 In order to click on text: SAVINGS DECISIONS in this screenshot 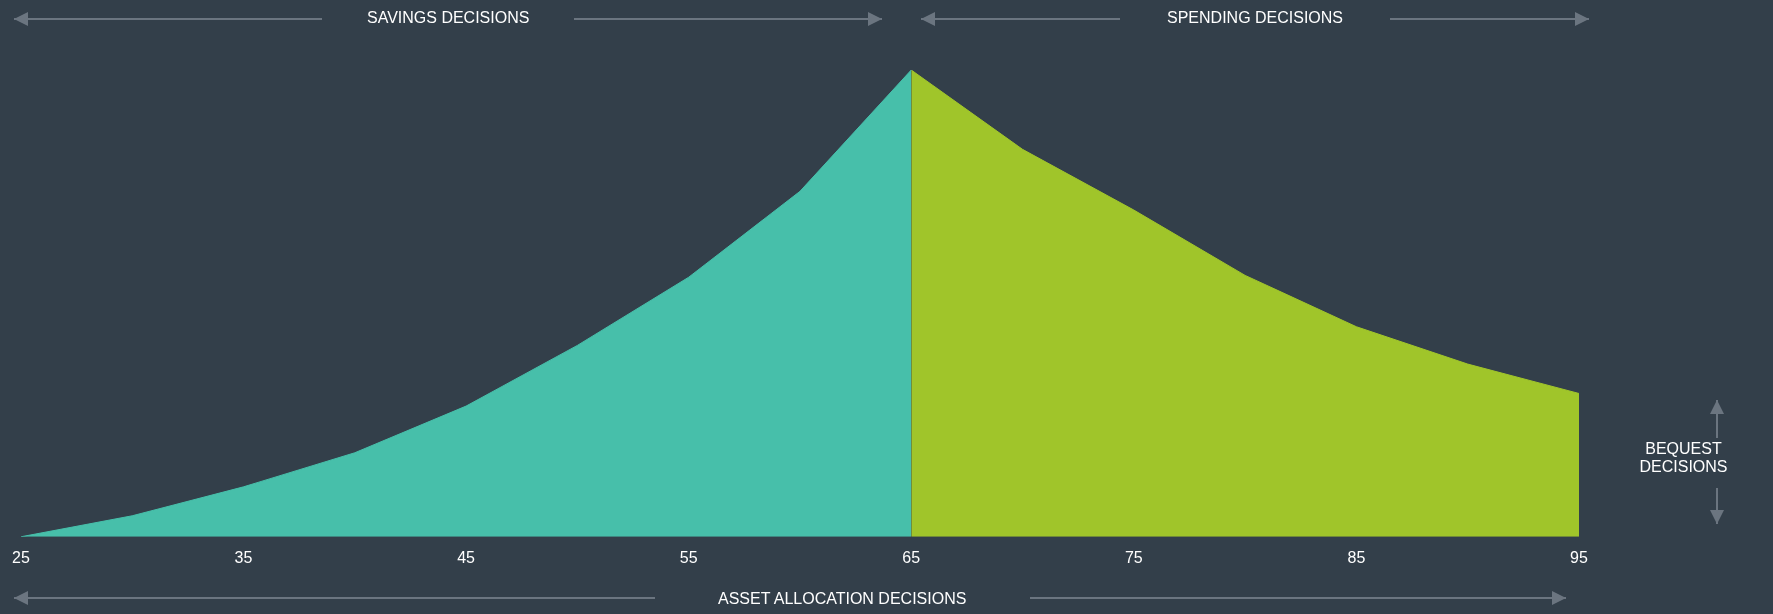, I will do `click(448, 18)`.